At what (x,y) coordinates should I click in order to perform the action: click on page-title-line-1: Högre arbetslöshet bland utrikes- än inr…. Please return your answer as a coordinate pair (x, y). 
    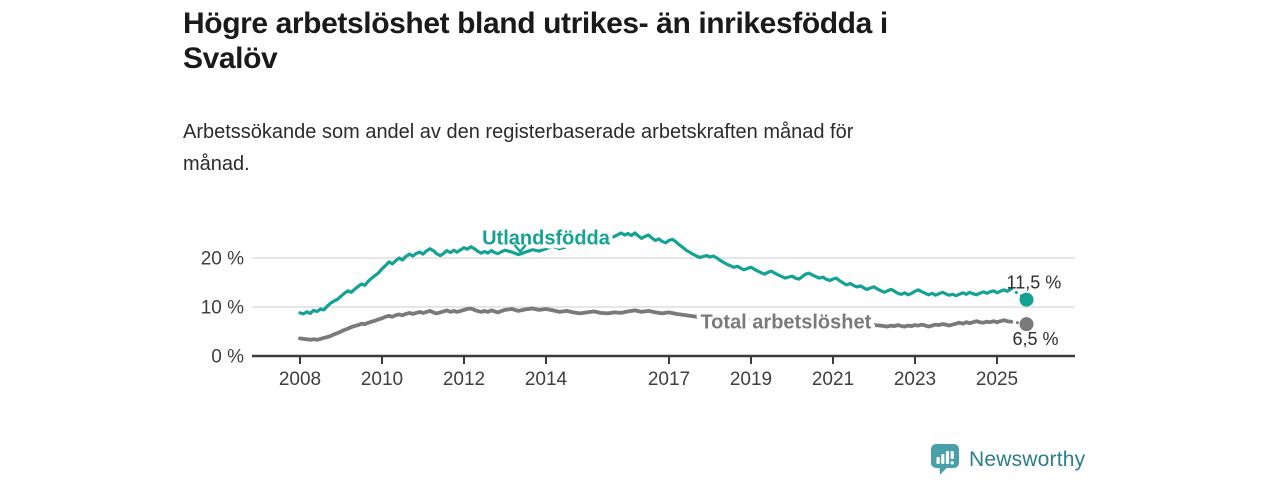
    Looking at the image, I should click on (535, 23).